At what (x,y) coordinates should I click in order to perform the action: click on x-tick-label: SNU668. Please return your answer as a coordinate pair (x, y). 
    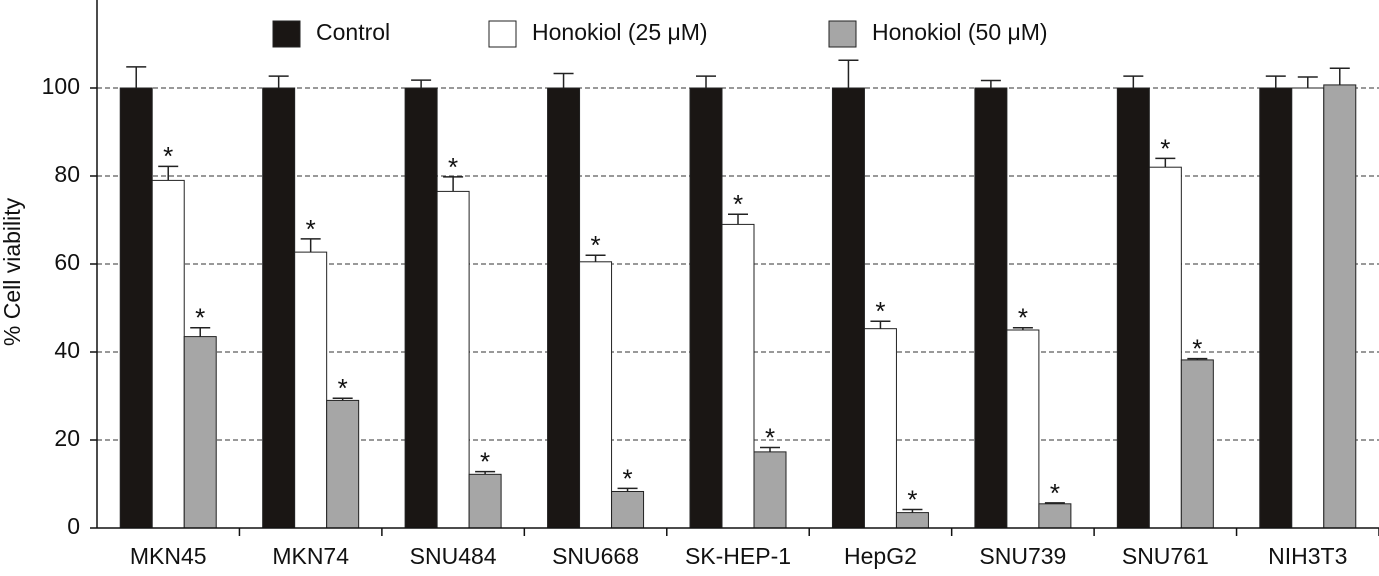
    Looking at the image, I should click on (595, 556).